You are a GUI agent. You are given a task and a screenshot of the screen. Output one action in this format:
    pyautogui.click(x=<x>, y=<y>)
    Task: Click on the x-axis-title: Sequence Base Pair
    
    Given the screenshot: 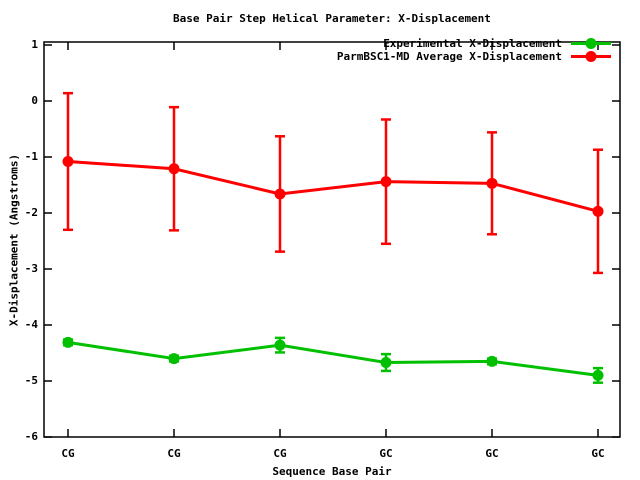 What is the action you would take?
    pyautogui.click(x=332, y=471)
    